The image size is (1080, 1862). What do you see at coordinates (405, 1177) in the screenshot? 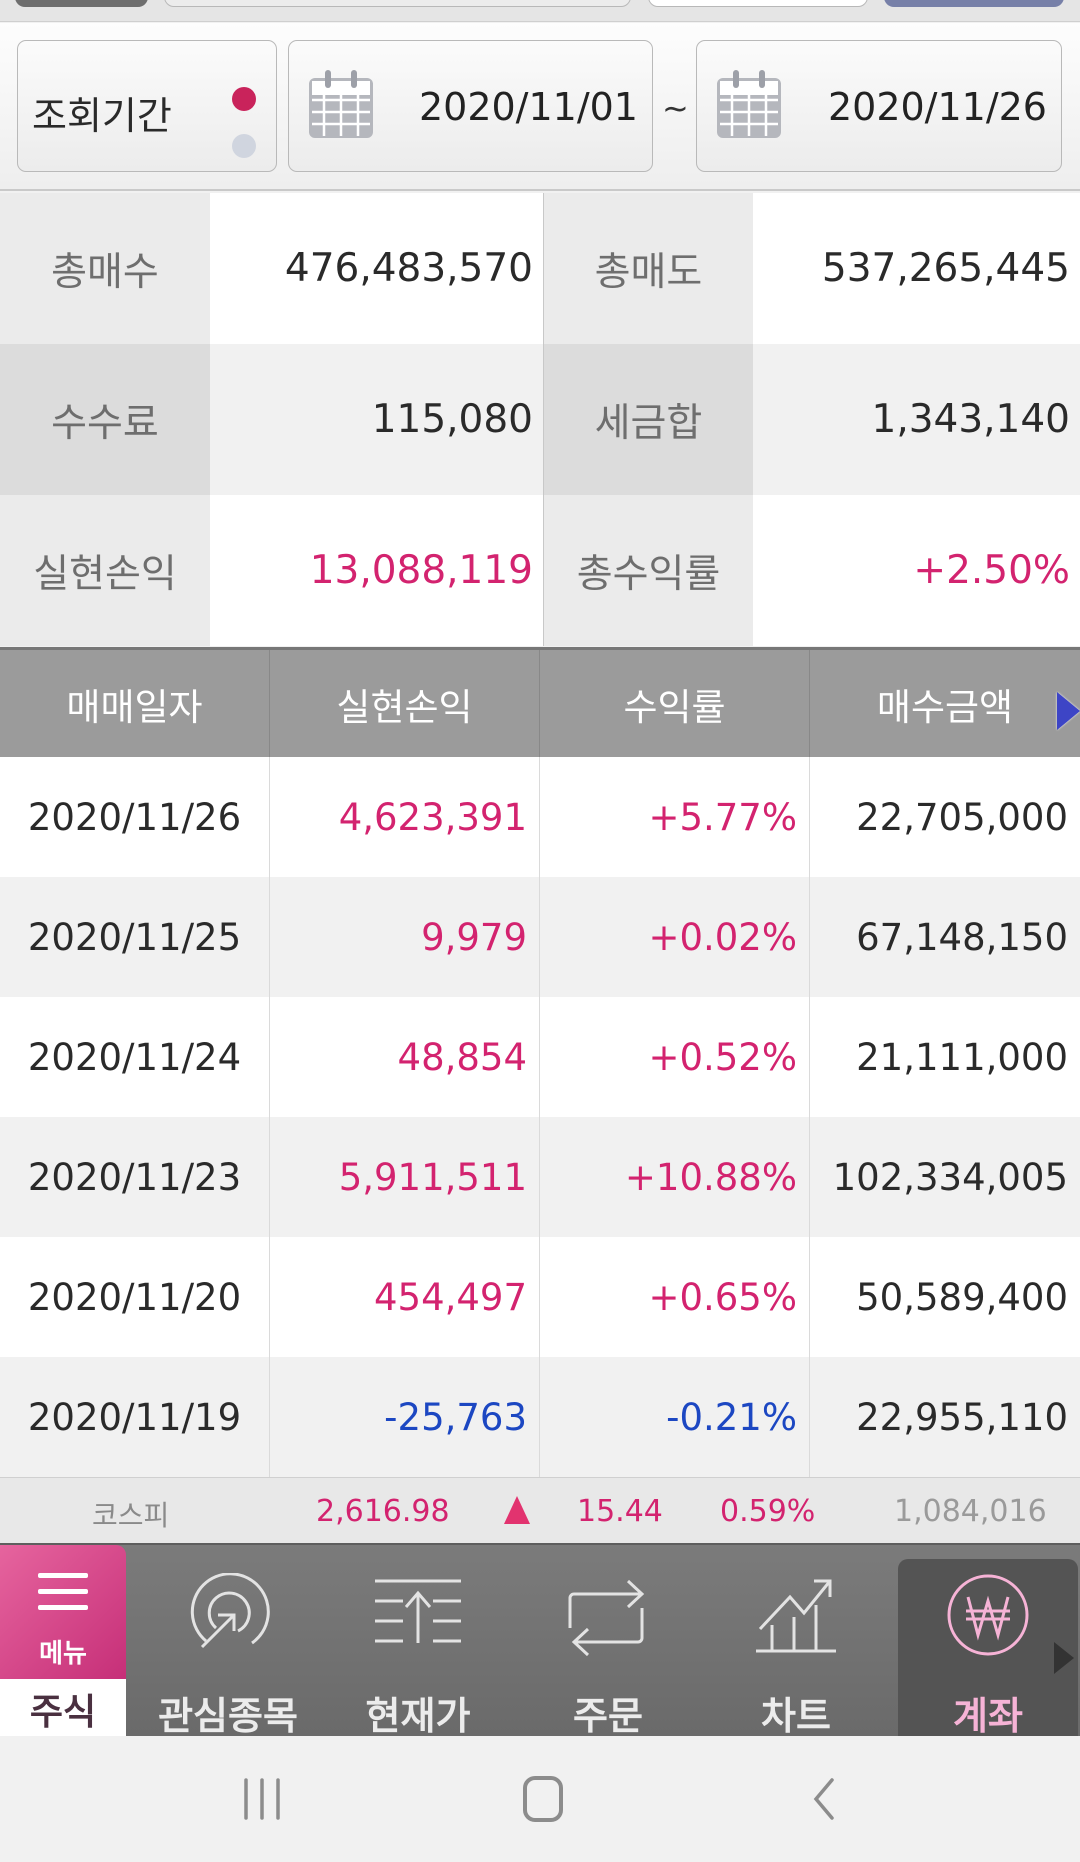
I see `cell-pl: 5,911,511` at bounding box center [405, 1177].